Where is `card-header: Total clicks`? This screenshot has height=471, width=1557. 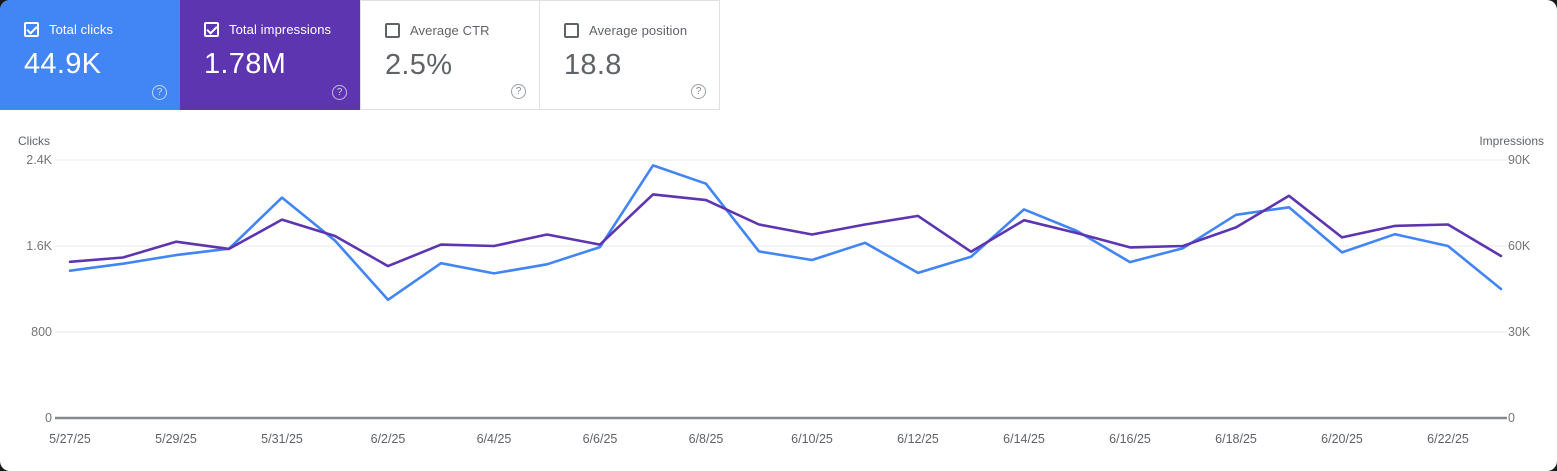 card-header: Total clicks is located at coordinates (94, 29).